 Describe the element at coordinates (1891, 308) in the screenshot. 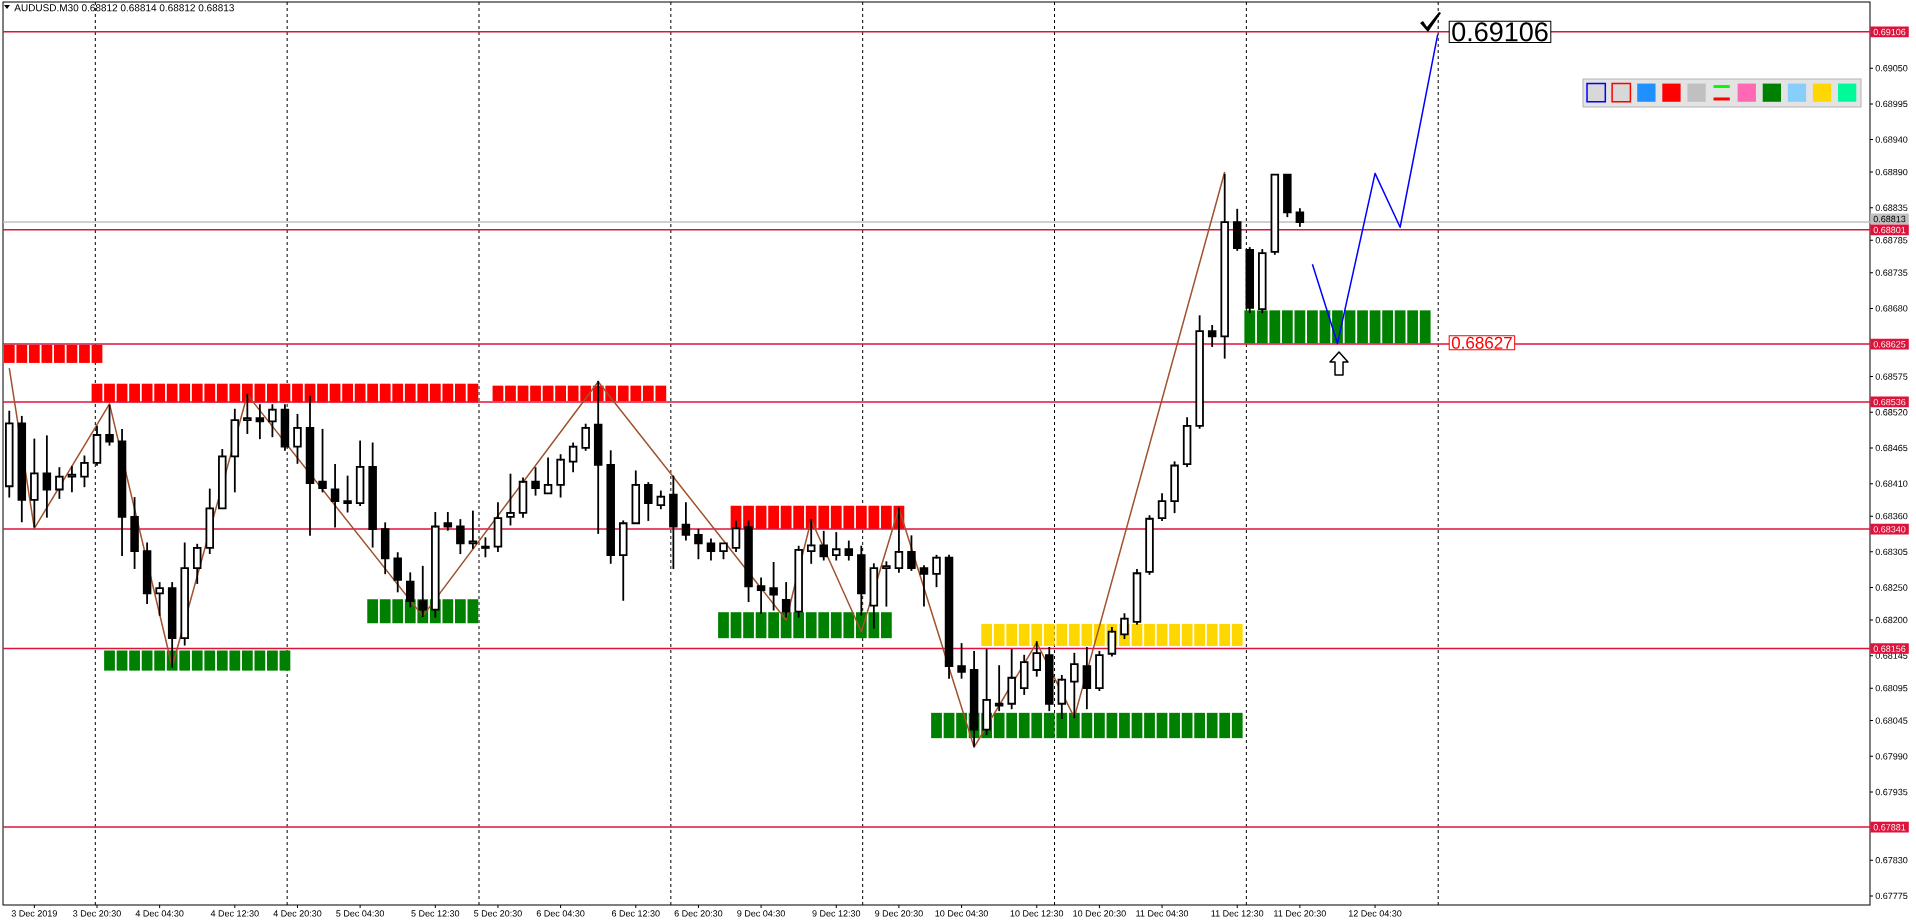

I see `y-tick-label: 0.68680` at that location.